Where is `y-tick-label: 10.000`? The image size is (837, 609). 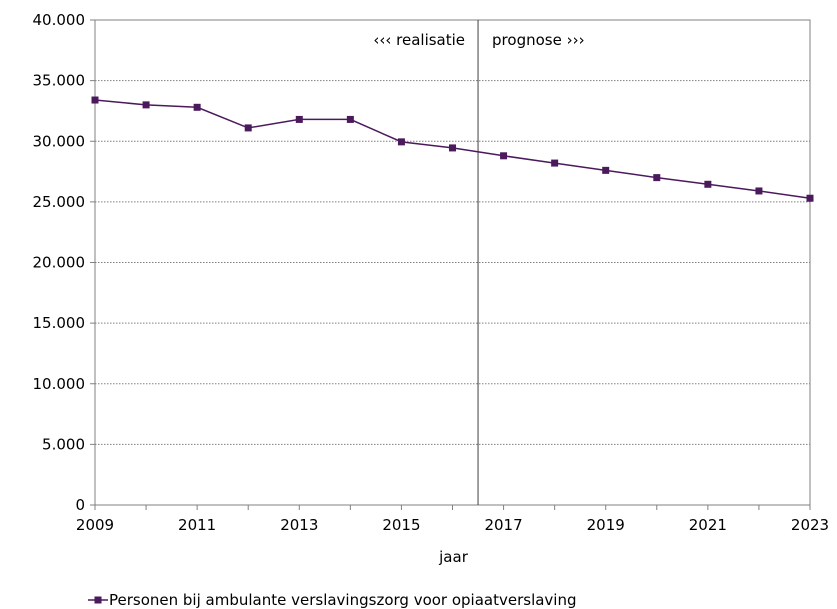
y-tick-label: 10.000 is located at coordinates (59, 384).